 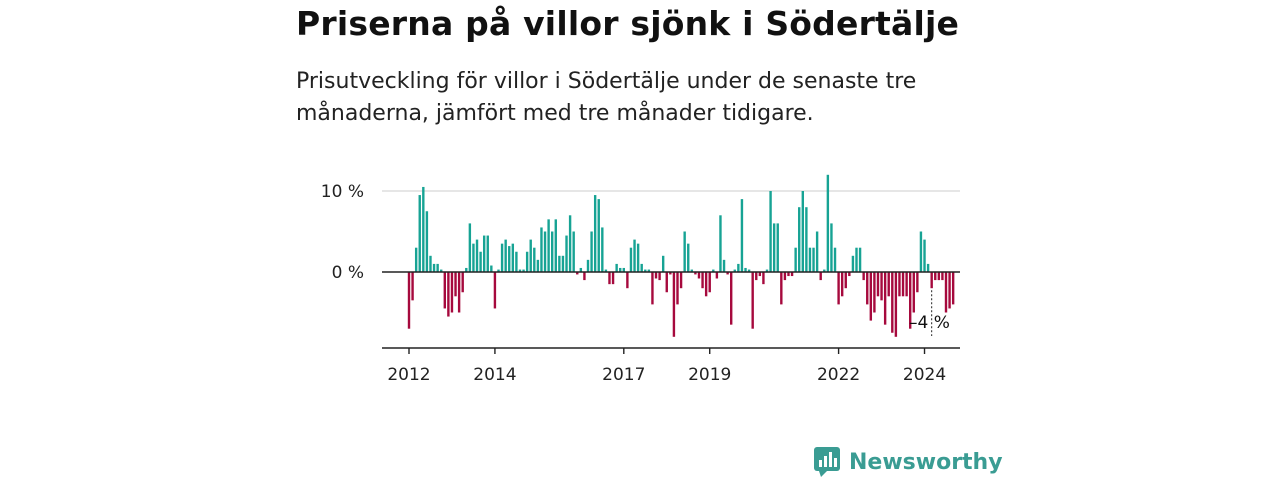 What do you see at coordinates (709, 375) in the screenshot?
I see `x-tick-label: 2019` at bounding box center [709, 375].